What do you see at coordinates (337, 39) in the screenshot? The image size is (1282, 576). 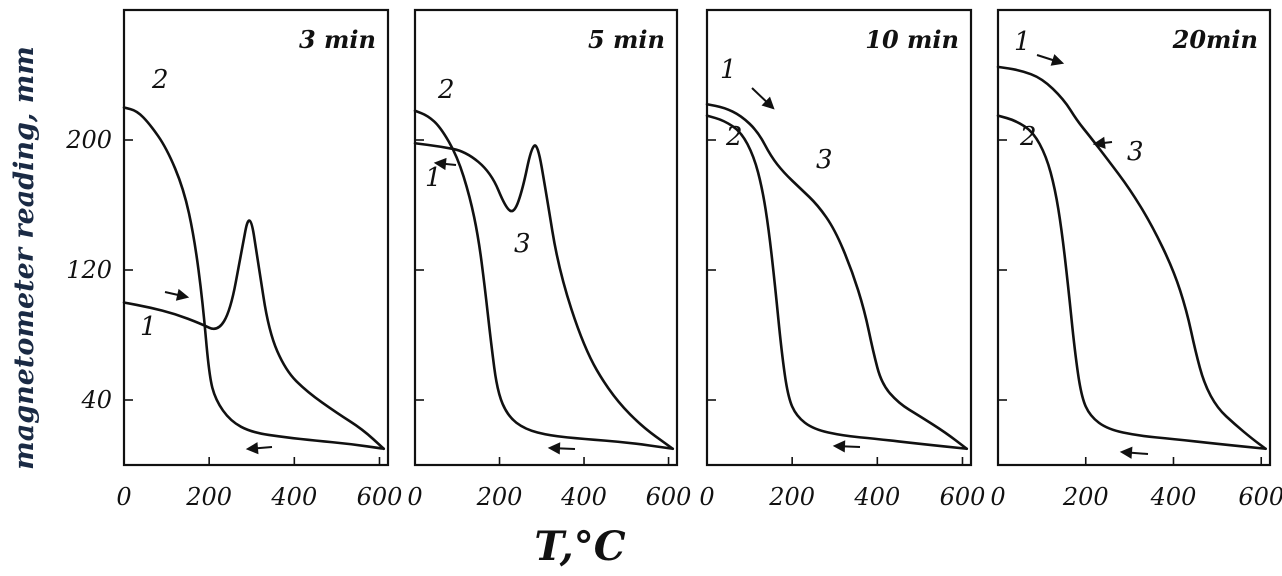 I see `panel-title: 3 min` at bounding box center [337, 39].